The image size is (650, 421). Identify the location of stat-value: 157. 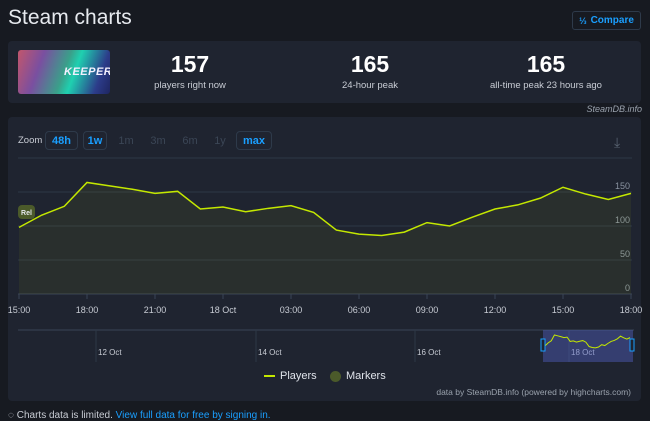
(190, 64).